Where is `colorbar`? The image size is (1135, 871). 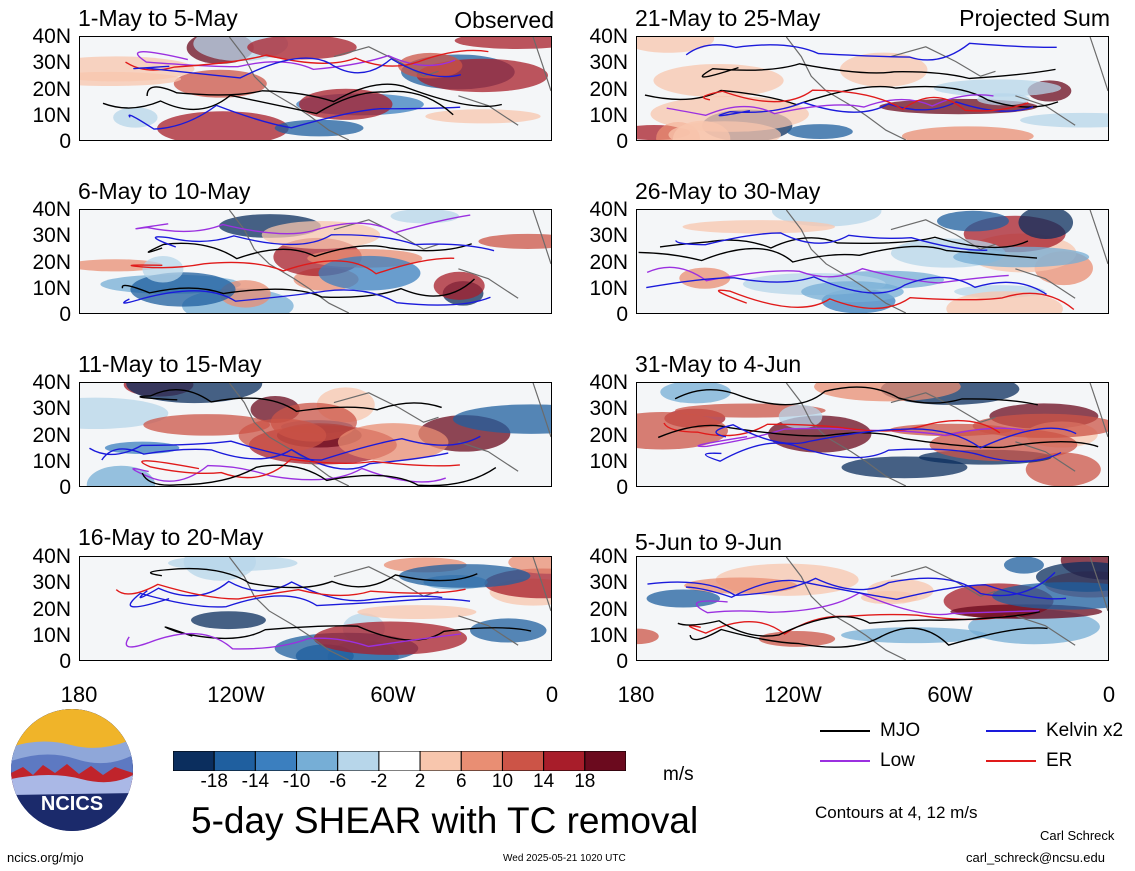
colorbar is located at coordinates (399, 761).